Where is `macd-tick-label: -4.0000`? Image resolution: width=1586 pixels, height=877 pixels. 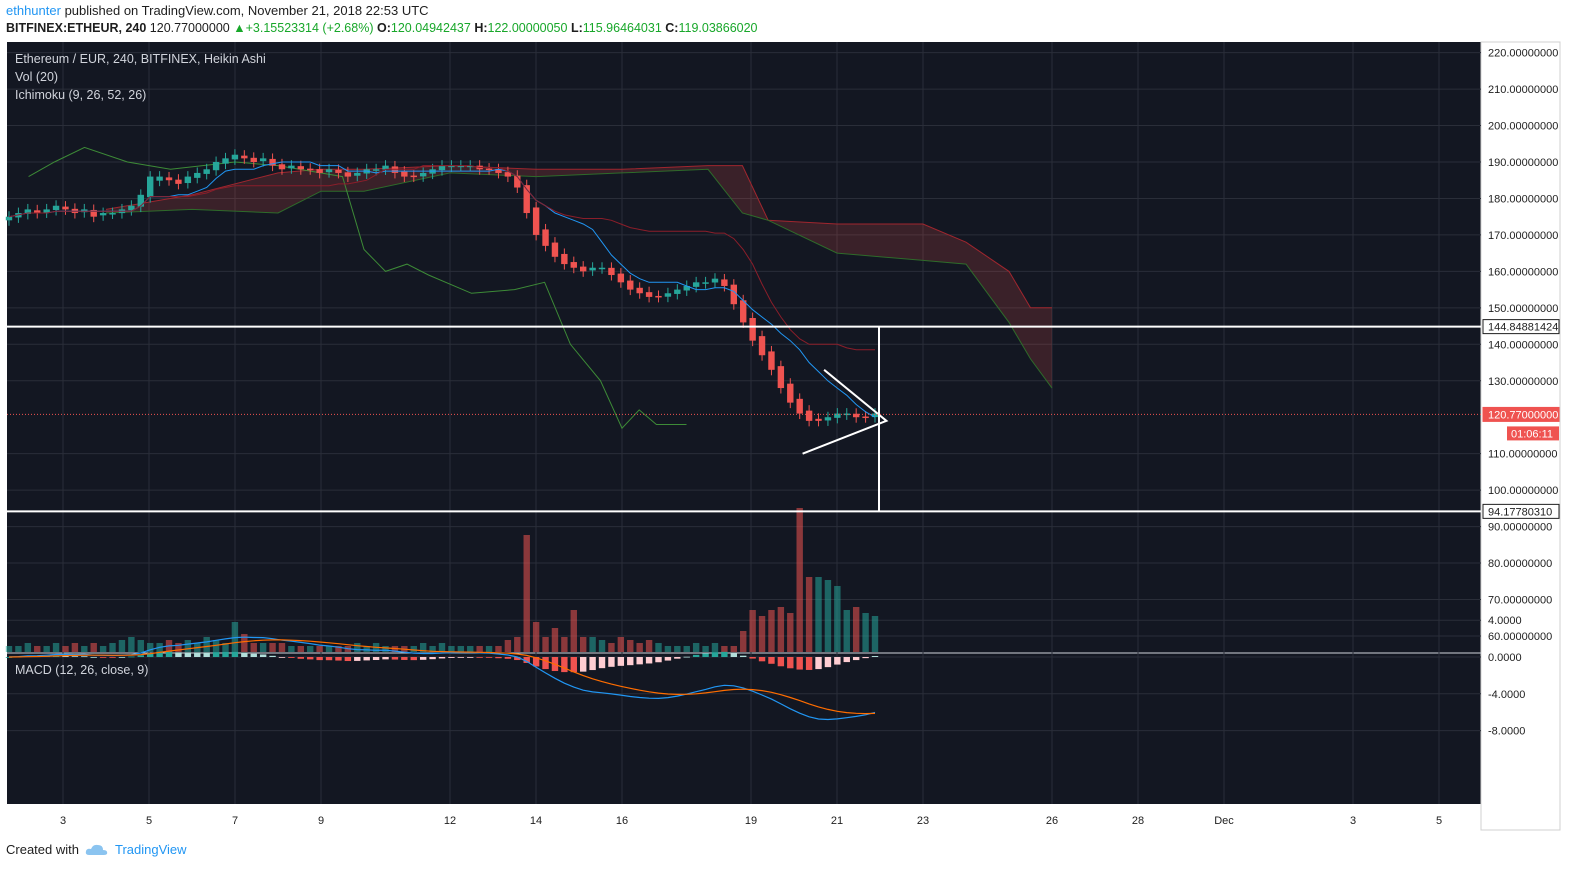
macd-tick-label: -4.0000 is located at coordinates (1506, 695).